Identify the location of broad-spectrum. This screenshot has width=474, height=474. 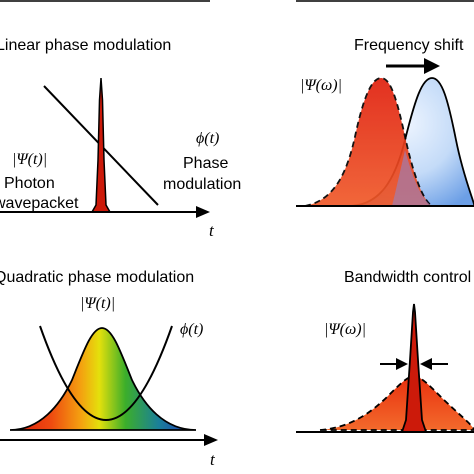
(396, 403).